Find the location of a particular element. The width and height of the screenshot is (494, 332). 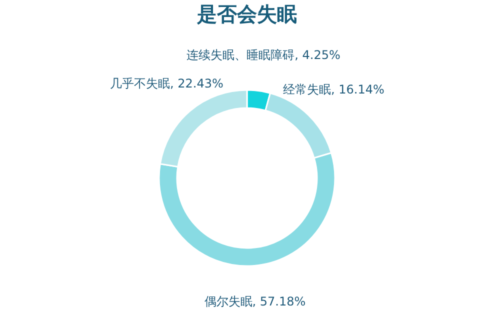

chart-title: 是否会失眠 is located at coordinates (246, 14).